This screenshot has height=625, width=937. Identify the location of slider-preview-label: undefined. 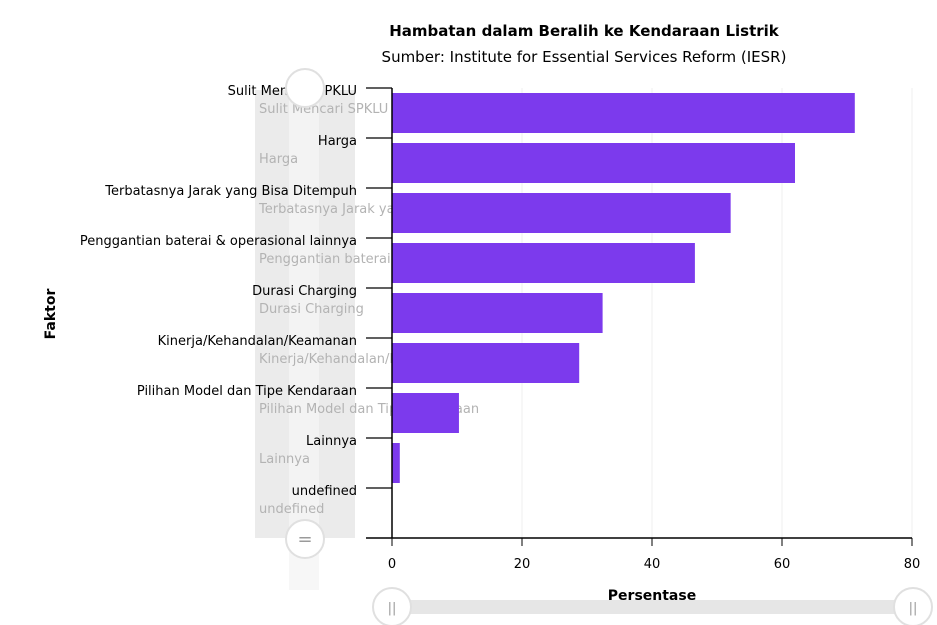
(291, 509).